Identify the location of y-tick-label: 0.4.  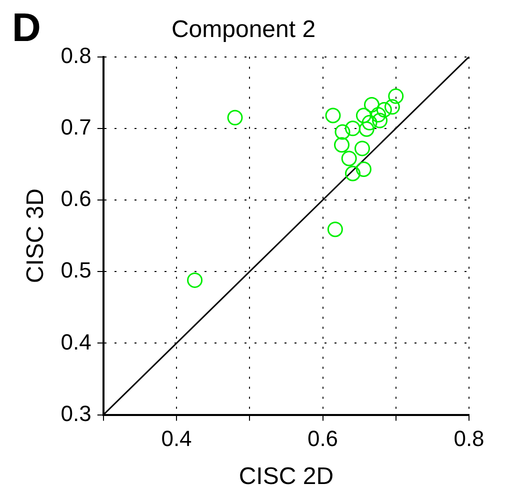
(76, 341).